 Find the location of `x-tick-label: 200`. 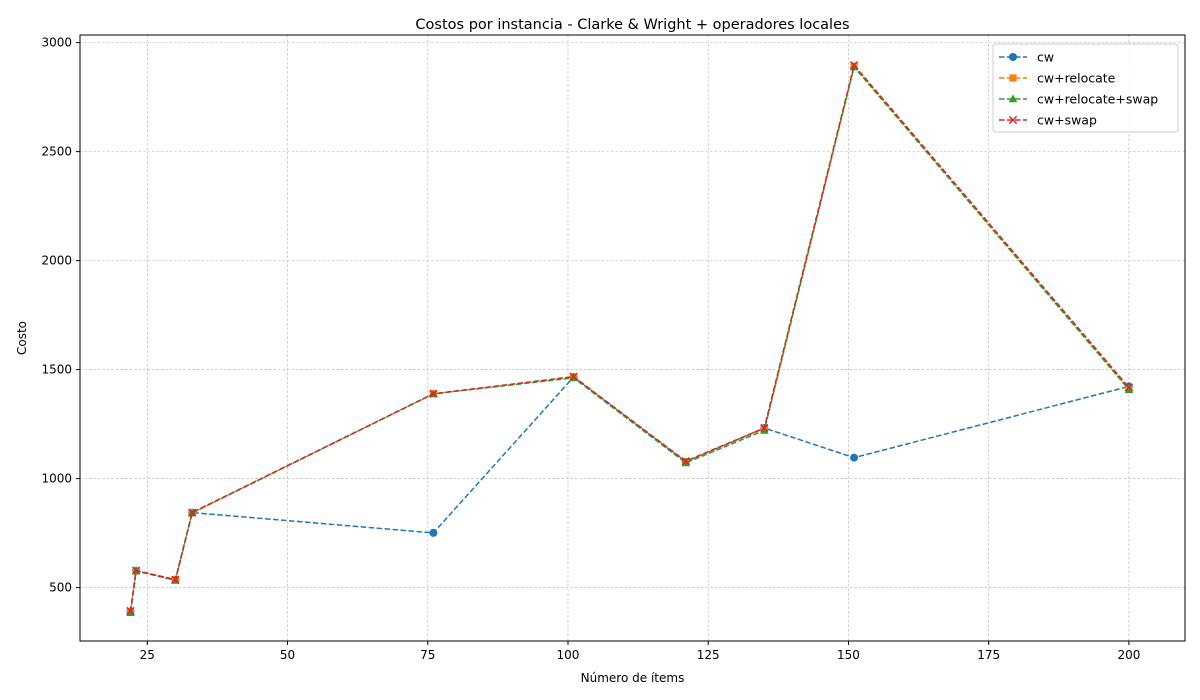

x-tick-label: 200 is located at coordinates (1128, 655).